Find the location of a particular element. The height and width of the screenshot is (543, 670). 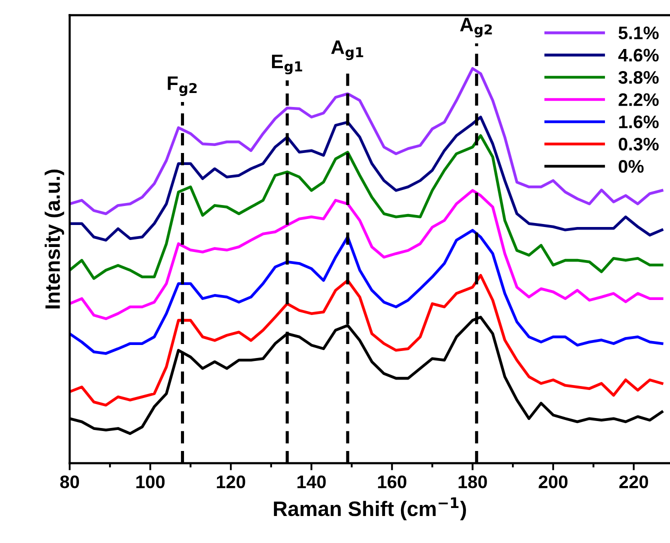

ref-line-label: E$_{g1}$ is located at coordinates (287, 64).